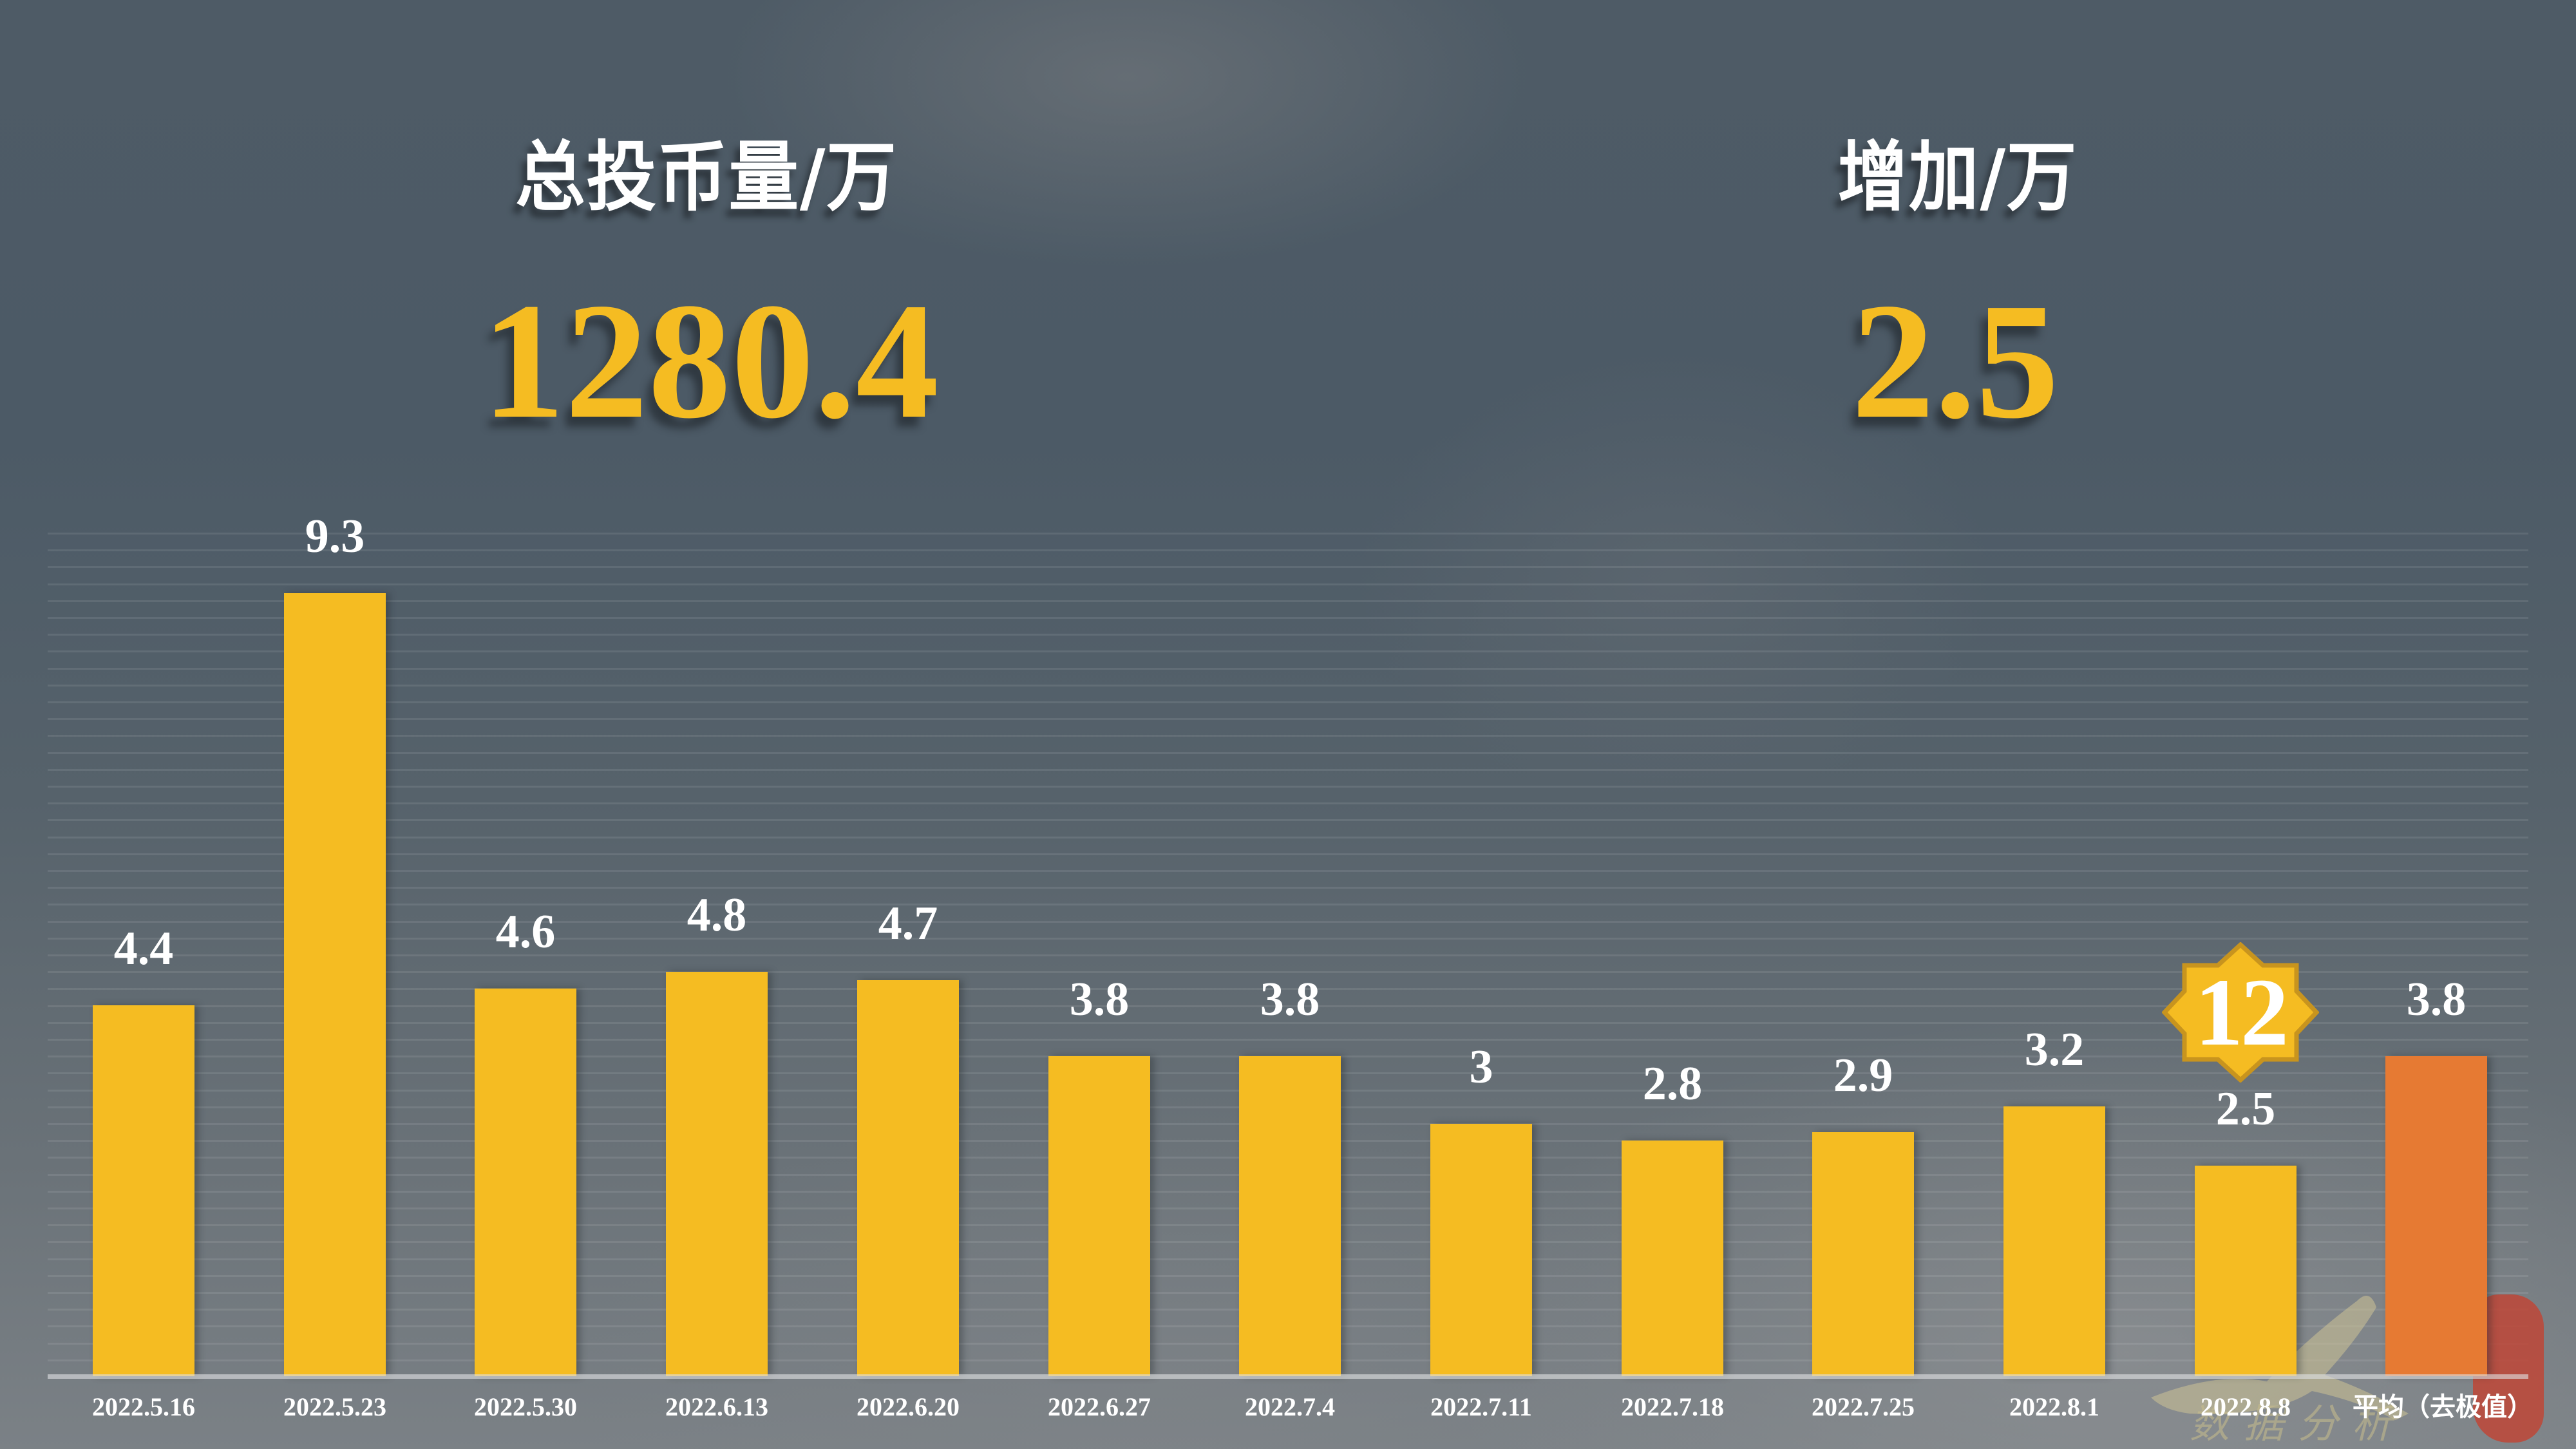  Describe the element at coordinates (1956, 361) in the screenshot. I see `kpi-increase-value: 2.5` at that location.